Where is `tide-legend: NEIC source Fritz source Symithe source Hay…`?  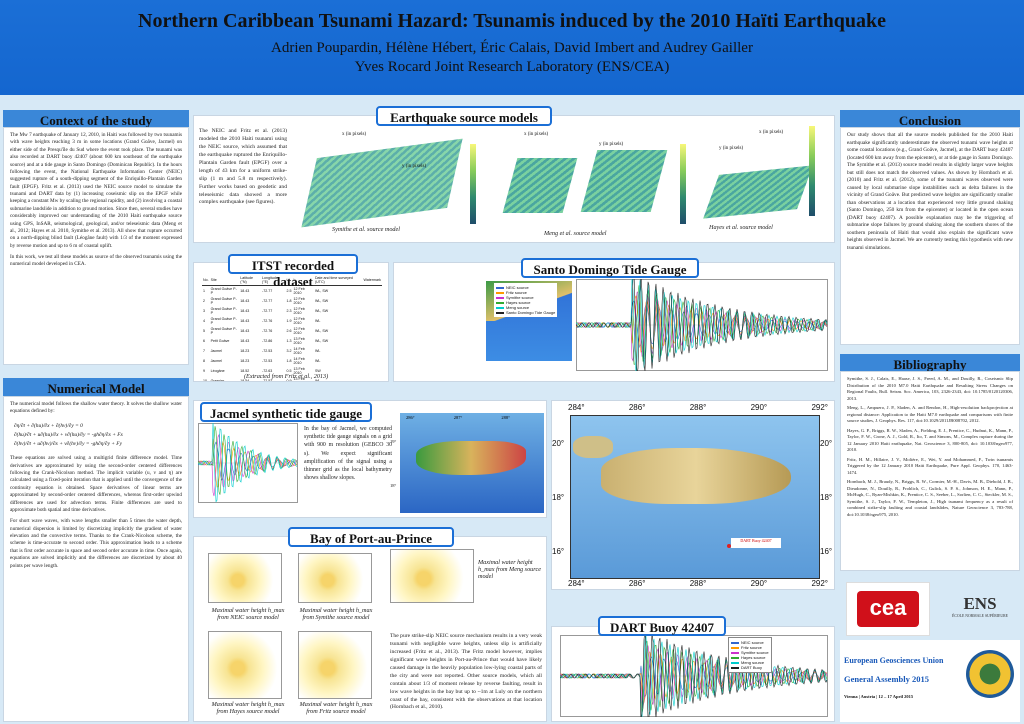 tide-legend: NEIC source Fritz source Symithe source Hay… is located at coordinates (526, 300).